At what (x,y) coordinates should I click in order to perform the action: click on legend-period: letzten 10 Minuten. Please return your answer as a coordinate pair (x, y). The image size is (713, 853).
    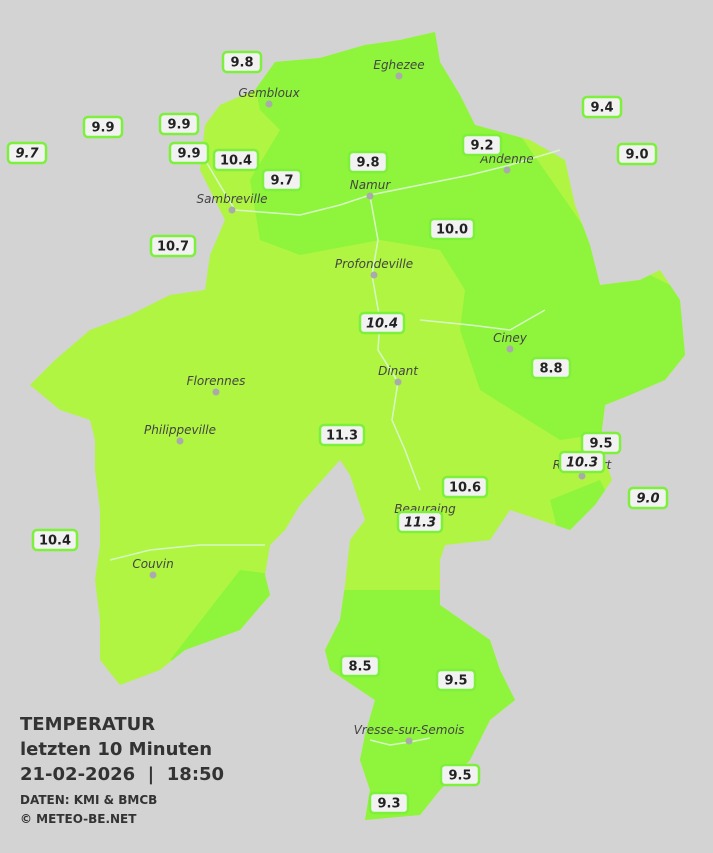
    Looking at the image, I should click on (116, 749).